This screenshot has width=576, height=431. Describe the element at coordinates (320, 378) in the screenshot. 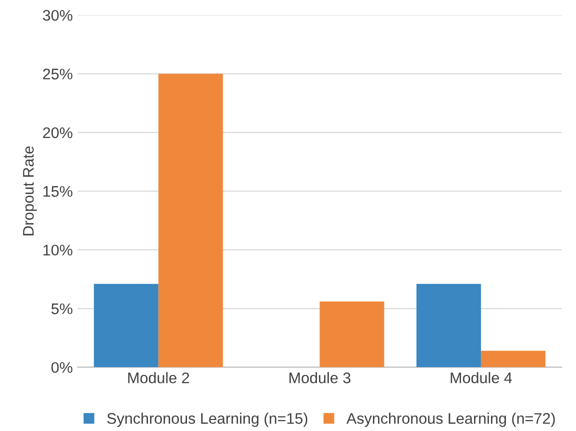

I see `x-tick-label: Module 3` at that location.